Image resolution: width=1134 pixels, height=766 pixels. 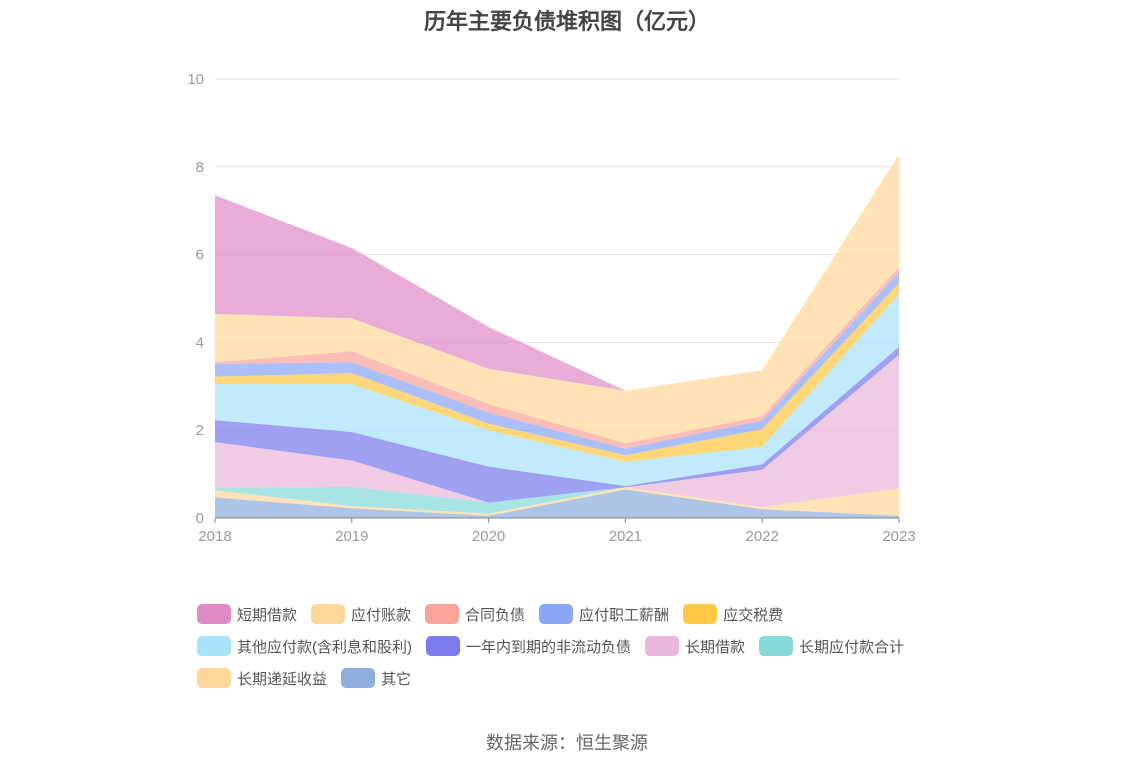 I want to click on area-series-1: 长期递延收益, so click(x=557, y=501).